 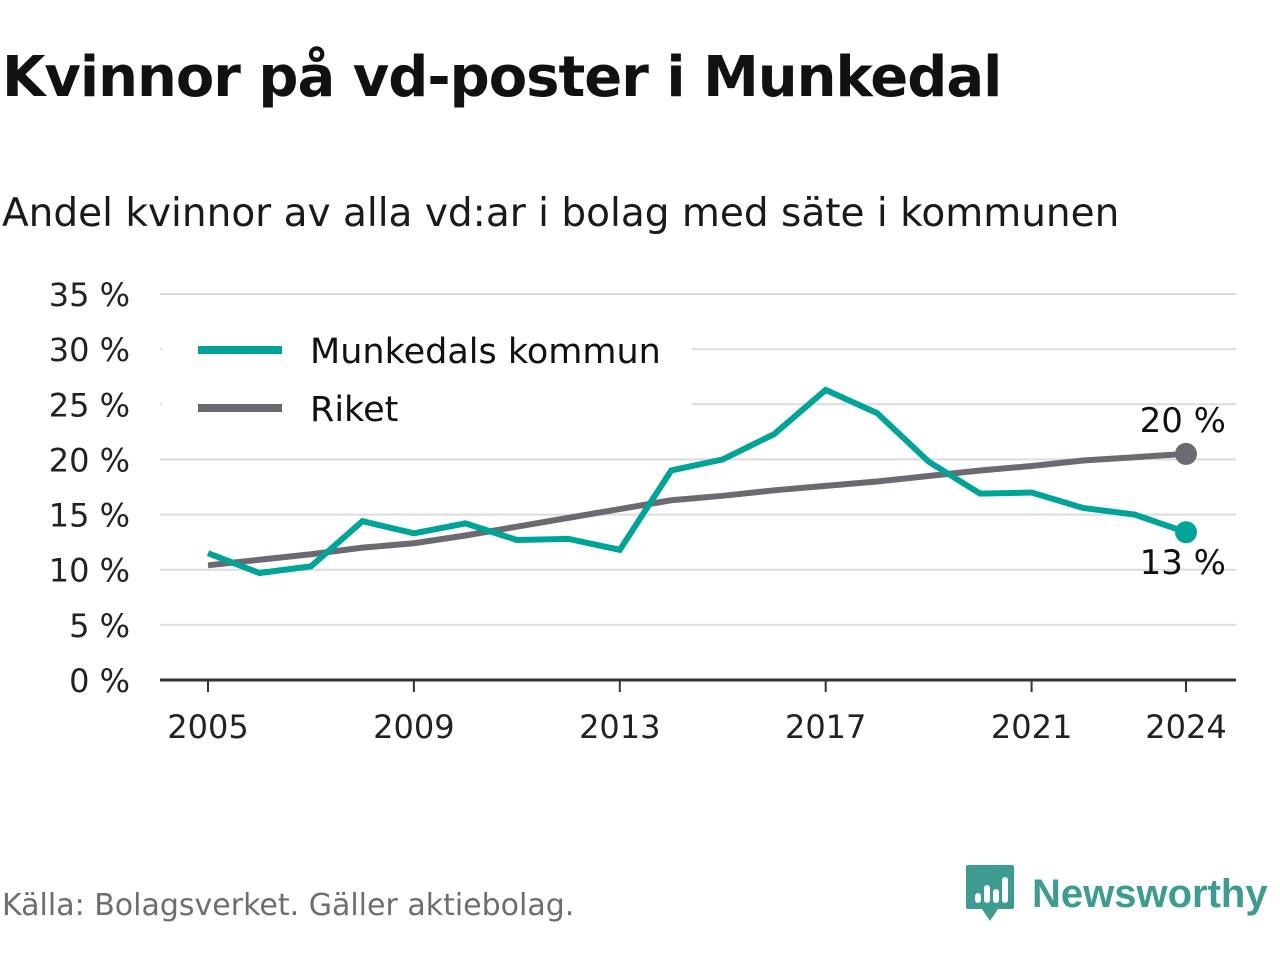 I want to click on brand-logo: Newsworthy, so click(x=1116, y=894).